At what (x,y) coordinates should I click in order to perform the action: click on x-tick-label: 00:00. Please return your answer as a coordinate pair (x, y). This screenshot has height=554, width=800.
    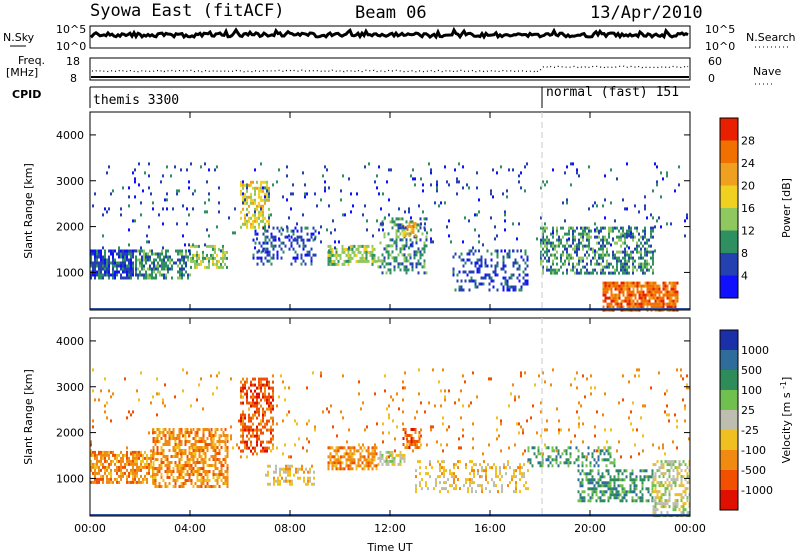
    Looking at the image, I should click on (690, 528).